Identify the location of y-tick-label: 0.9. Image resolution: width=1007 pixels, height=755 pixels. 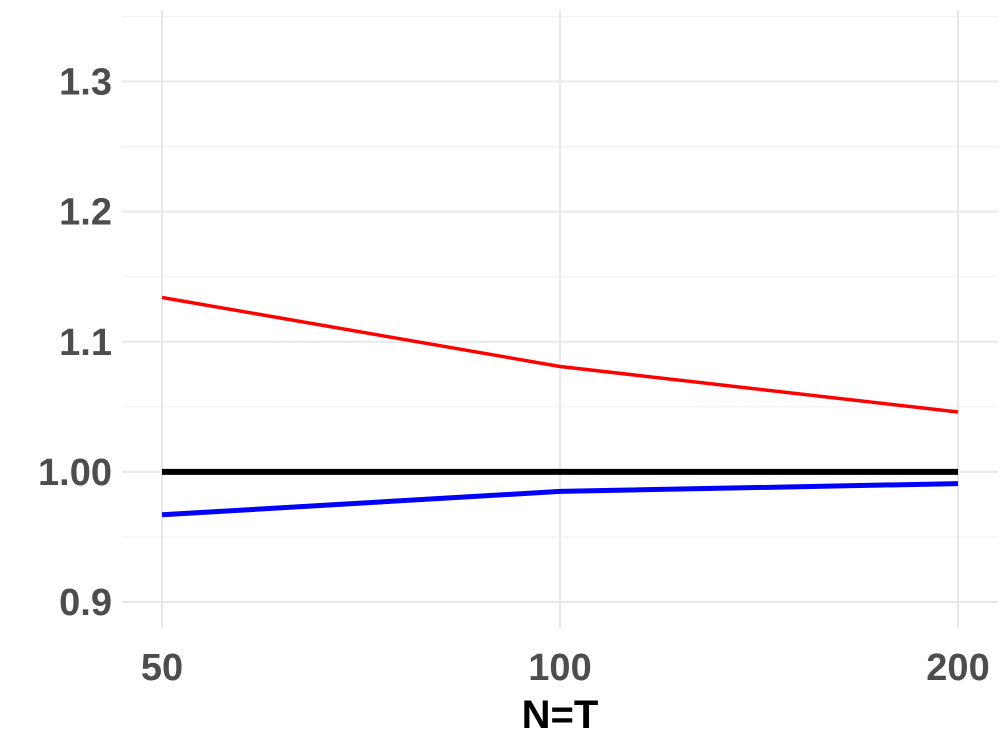
(85, 603).